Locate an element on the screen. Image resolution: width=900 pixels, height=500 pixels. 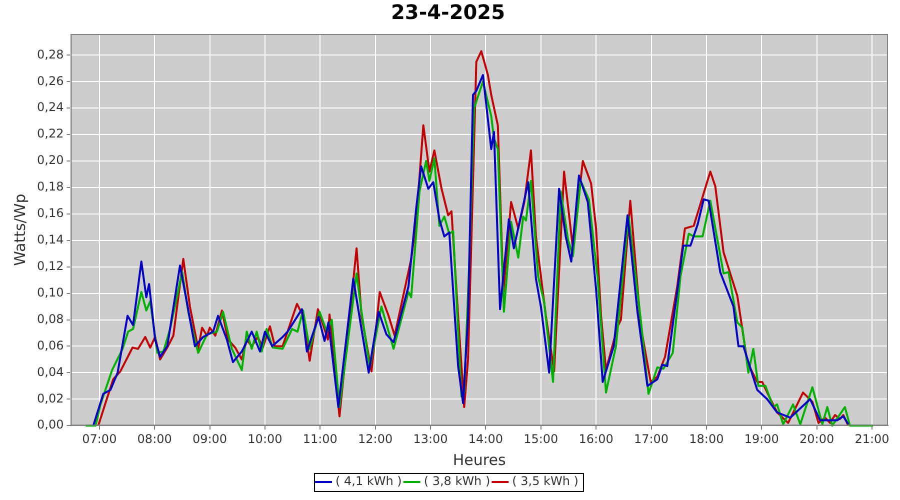
y-tick-label: 0,22 is located at coordinates (50, 133).